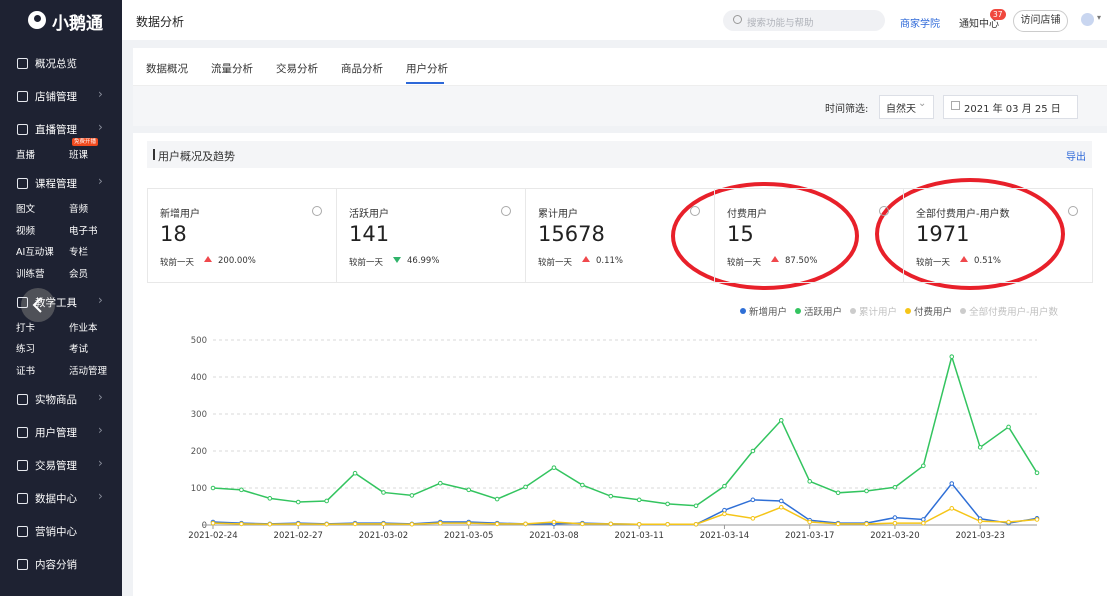  I want to click on legend-item: 全部付费用户-用户数, so click(1009, 311).